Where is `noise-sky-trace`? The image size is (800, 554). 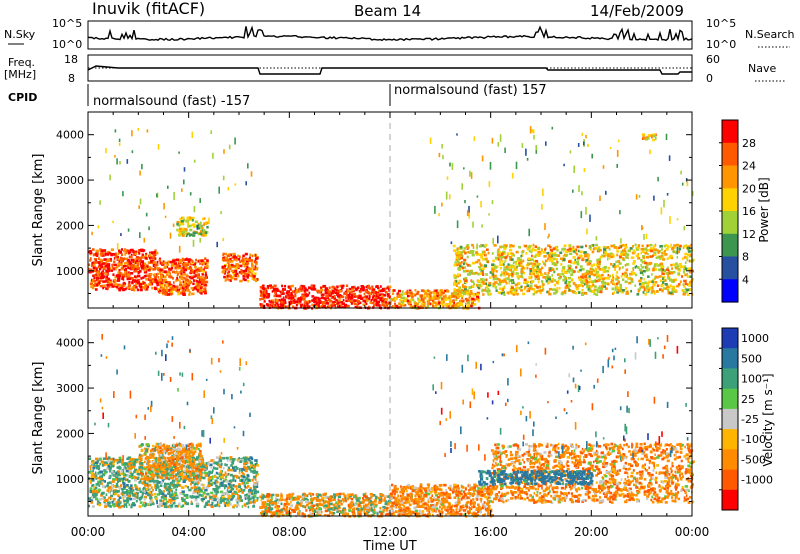 noise-sky-trace is located at coordinates (390, 33).